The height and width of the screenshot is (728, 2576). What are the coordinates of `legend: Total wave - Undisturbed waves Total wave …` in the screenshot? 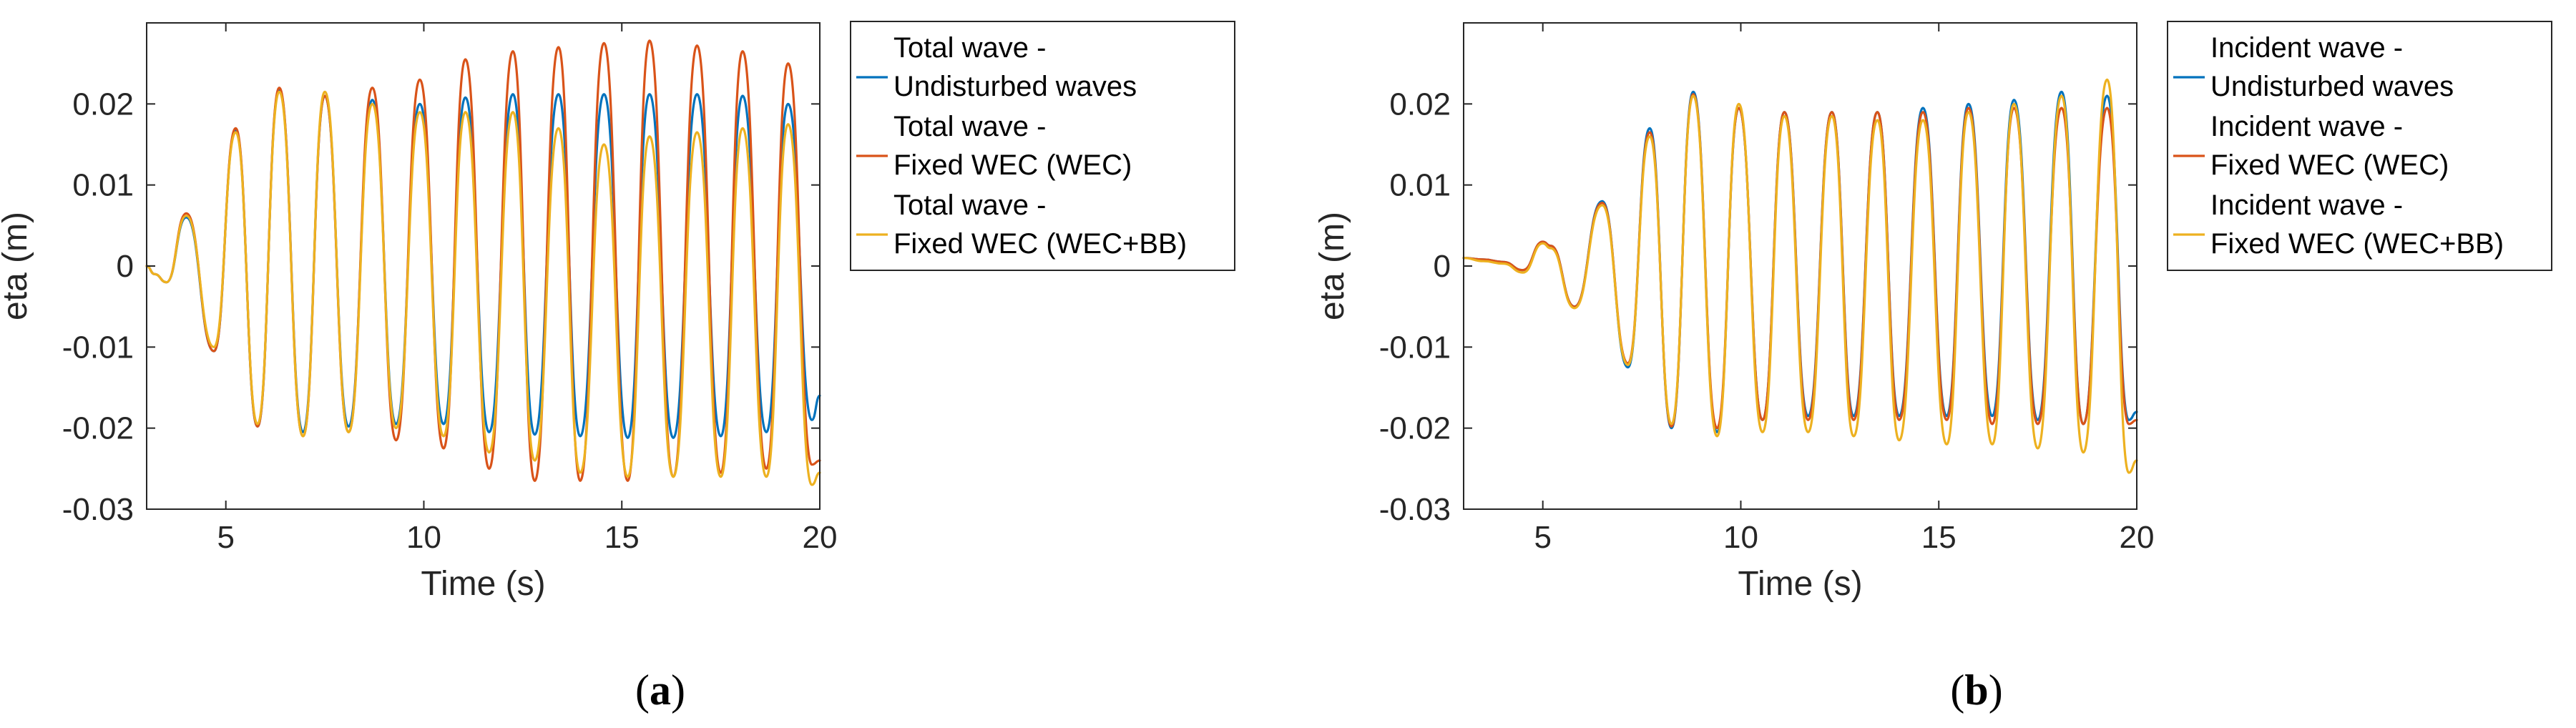 It's located at (1042, 146).